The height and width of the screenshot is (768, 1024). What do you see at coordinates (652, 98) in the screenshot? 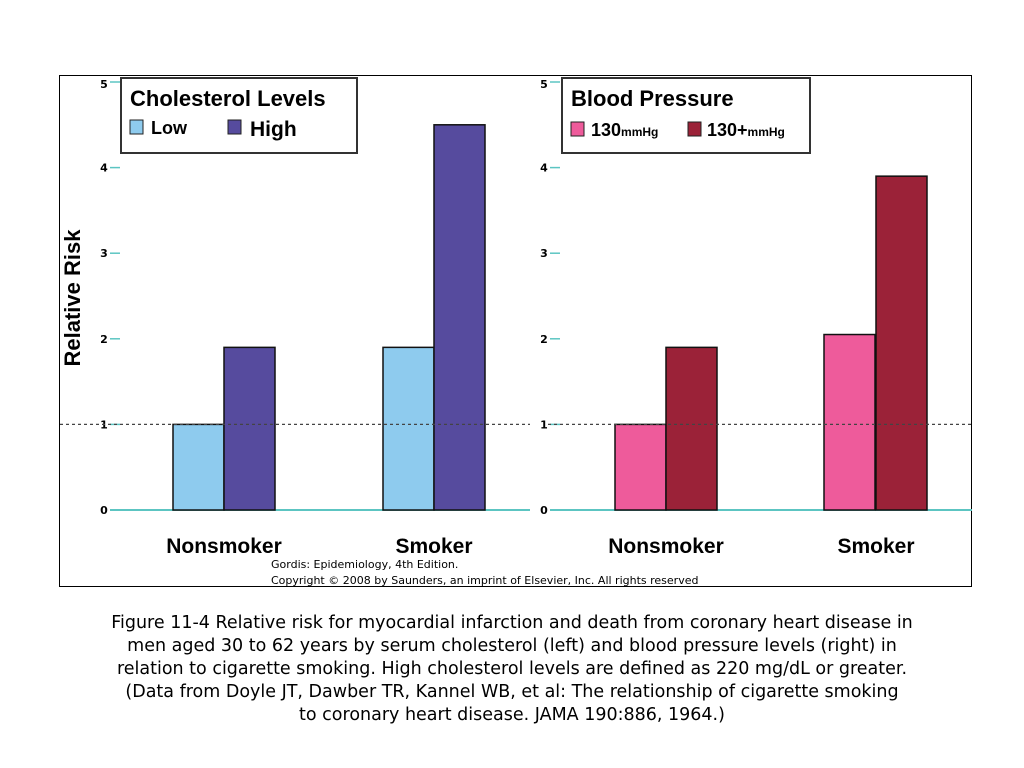
I see `legend-title: Blood Pressure` at bounding box center [652, 98].